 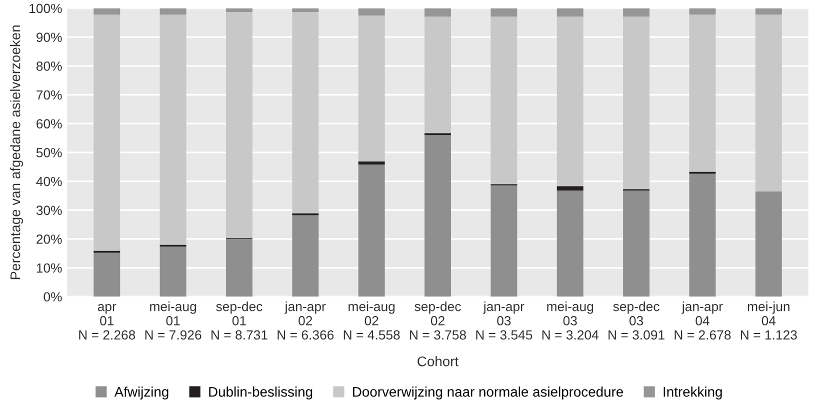 What do you see at coordinates (53, 297) in the screenshot?
I see `y-tick-label: 0%` at bounding box center [53, 297].